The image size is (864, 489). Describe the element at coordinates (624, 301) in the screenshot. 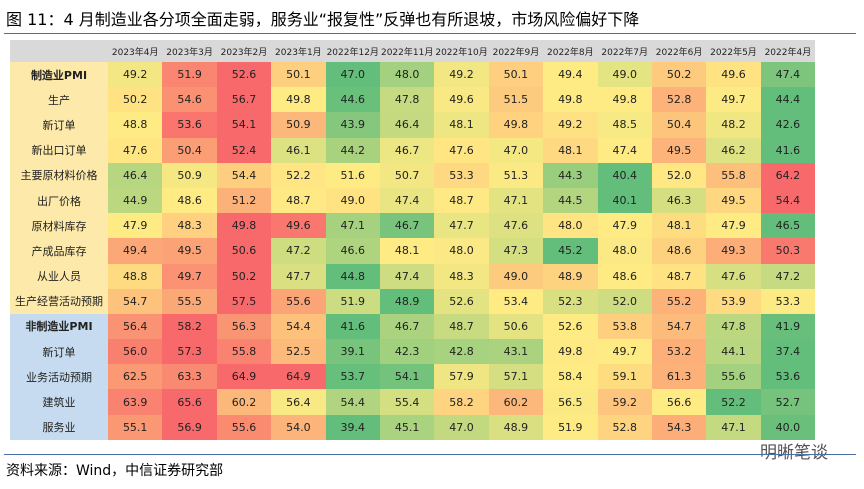

I see `value-cell: 52.0` at that location.